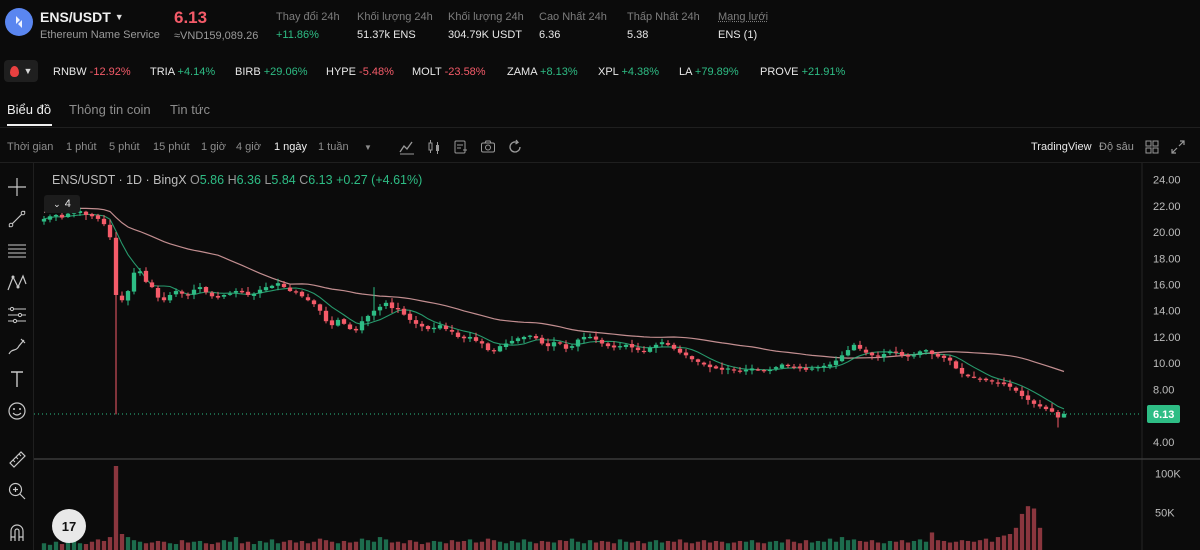  What do you see at coordinates (743, 26) in the screenshot?
I see `stat-network: Mạng lưới ENS (1)` at bounding box center [743, 26].